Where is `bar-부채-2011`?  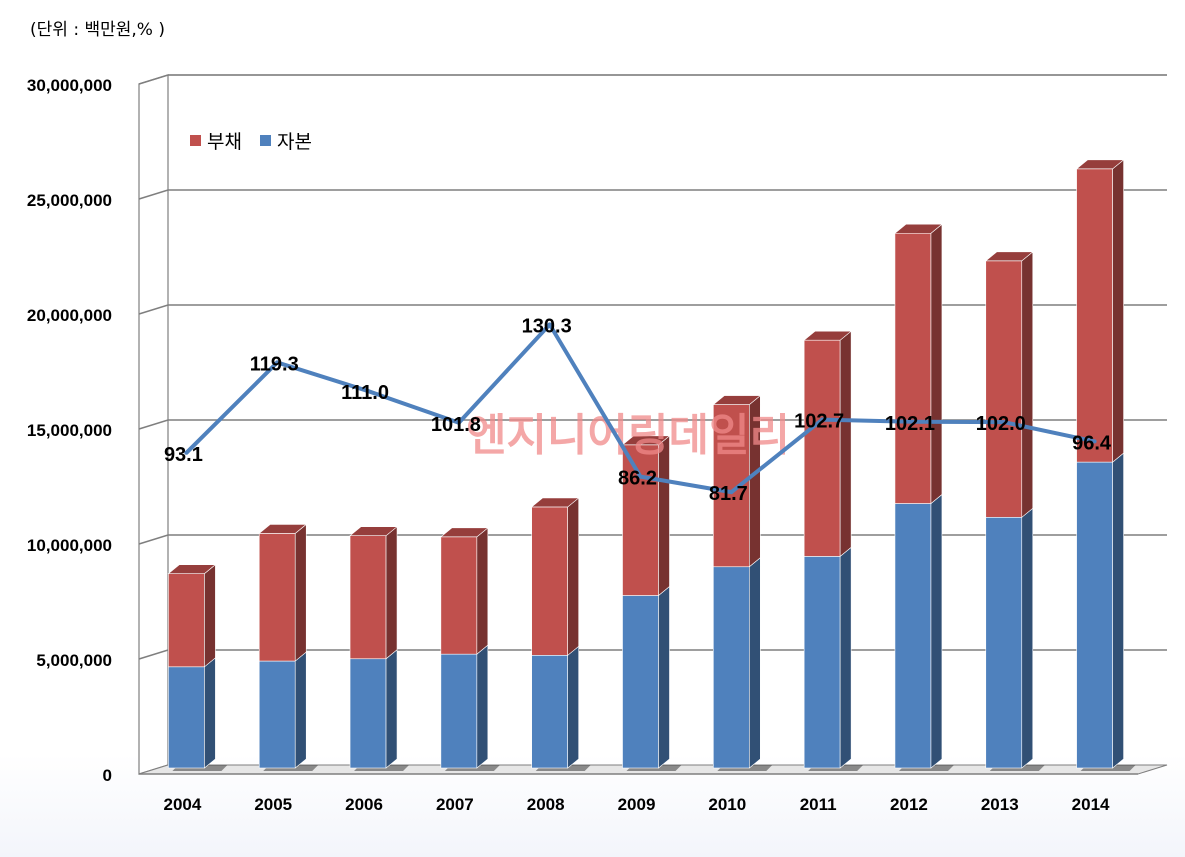
bar-부채-2011 is located at coordinates (827, 444).